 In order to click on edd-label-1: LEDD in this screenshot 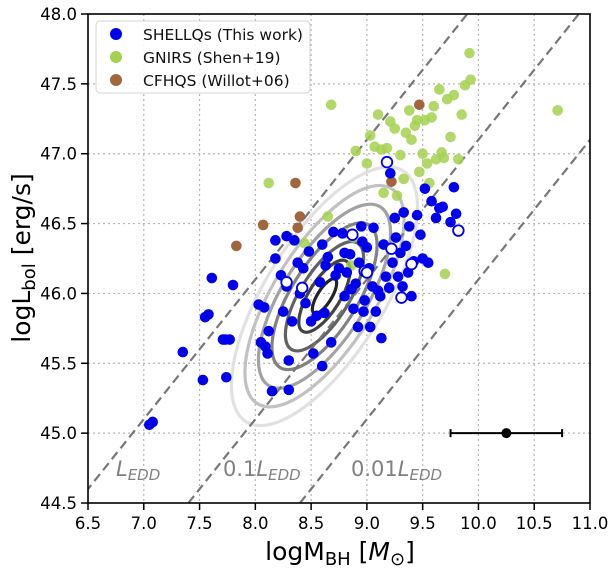, I will do `click(138, 470)`.